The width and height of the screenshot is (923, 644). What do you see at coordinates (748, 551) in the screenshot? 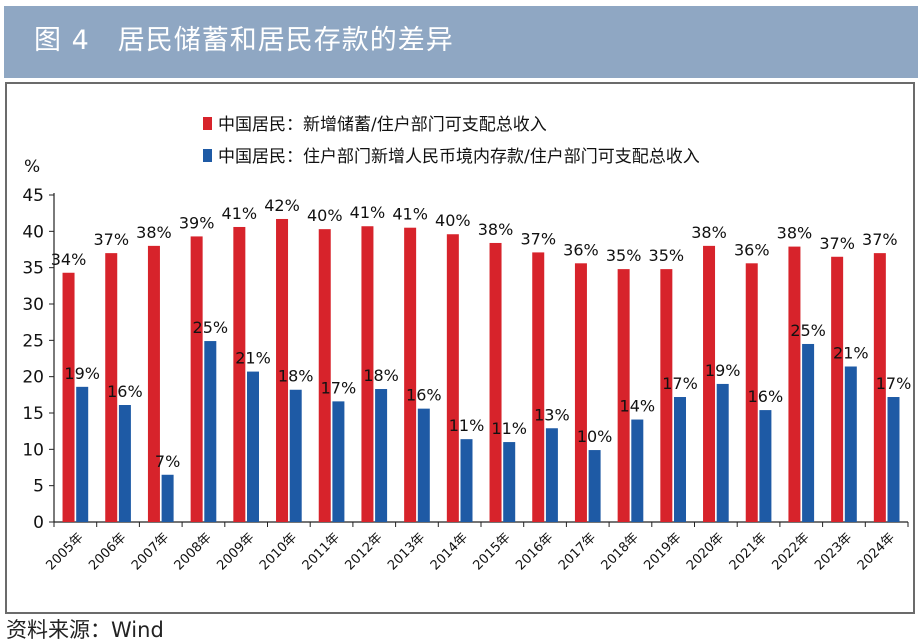
I see `x-tick-label: 2021年` at bounding box center [748, 551].